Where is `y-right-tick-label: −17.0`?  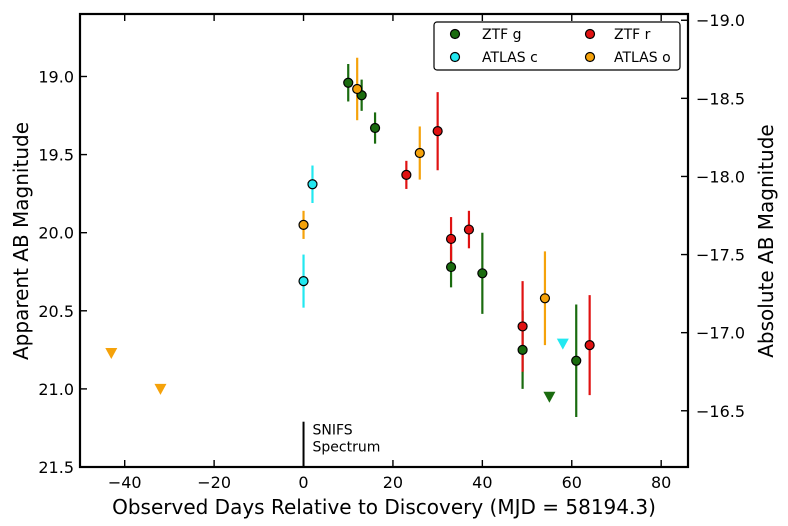
y-right-tick-label: −17.0 is located at coordinates (720, 333).